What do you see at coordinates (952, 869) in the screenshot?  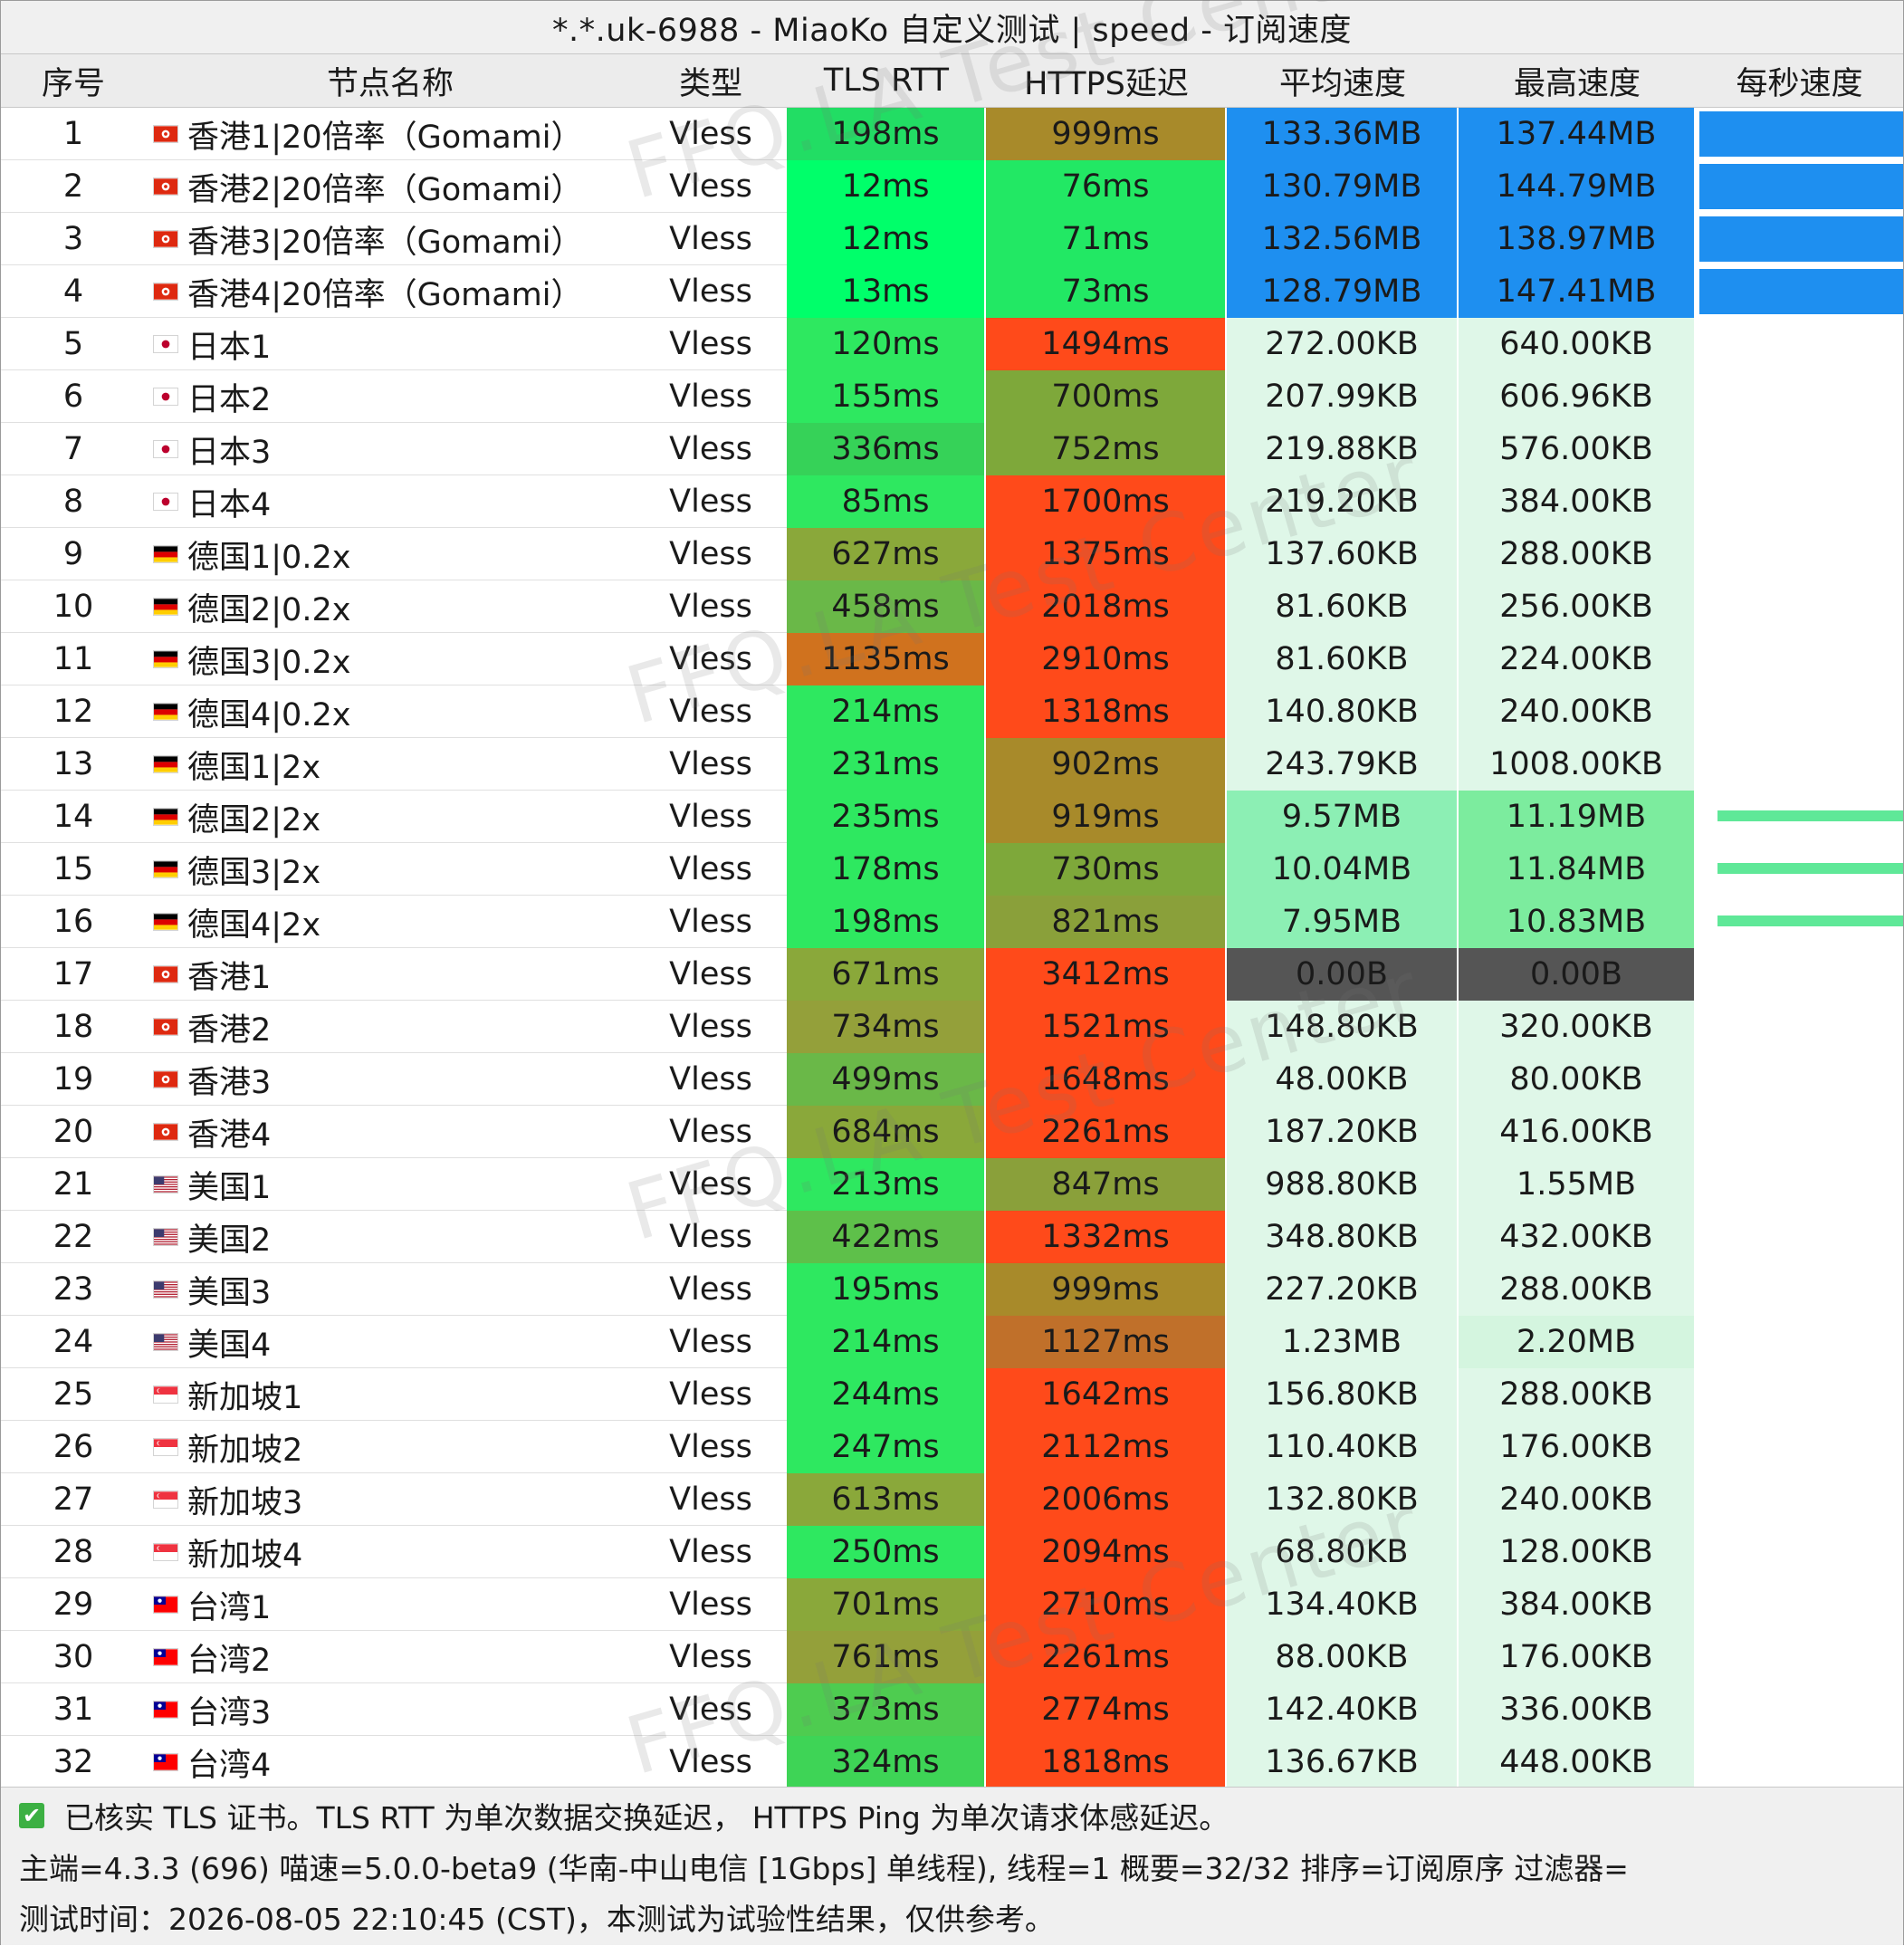 I see `table-row: 15 德国3|2x Vless 178ms 730ms 10.04MB 11.84MB` at bounding box center [952, 869].